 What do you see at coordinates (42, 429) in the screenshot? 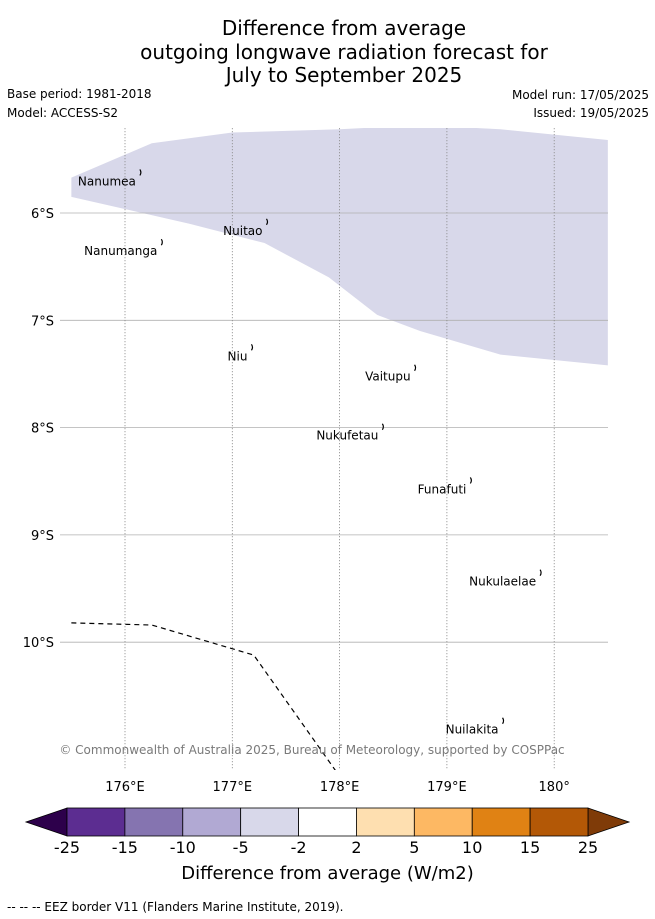
I see `lat-tick-label: 8°S` at bounding box center [42, 429].